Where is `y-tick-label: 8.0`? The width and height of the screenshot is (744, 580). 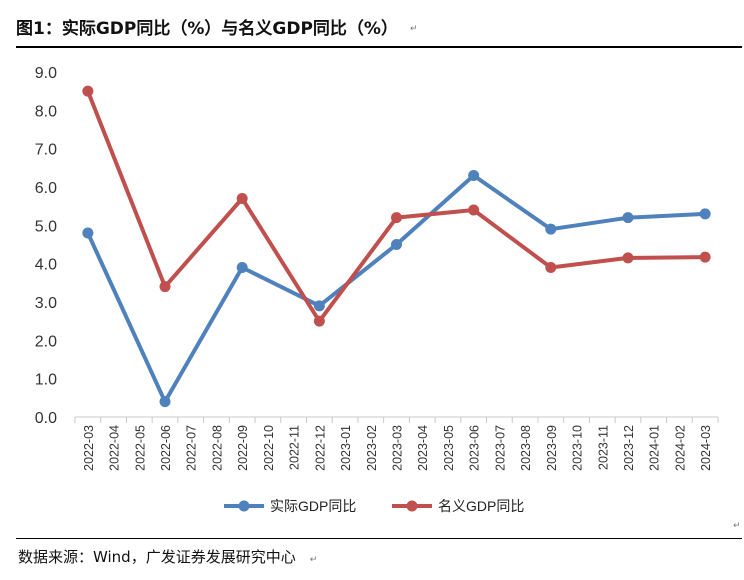
y-tick-label: 8.0 is located at coordinates (46, 111).